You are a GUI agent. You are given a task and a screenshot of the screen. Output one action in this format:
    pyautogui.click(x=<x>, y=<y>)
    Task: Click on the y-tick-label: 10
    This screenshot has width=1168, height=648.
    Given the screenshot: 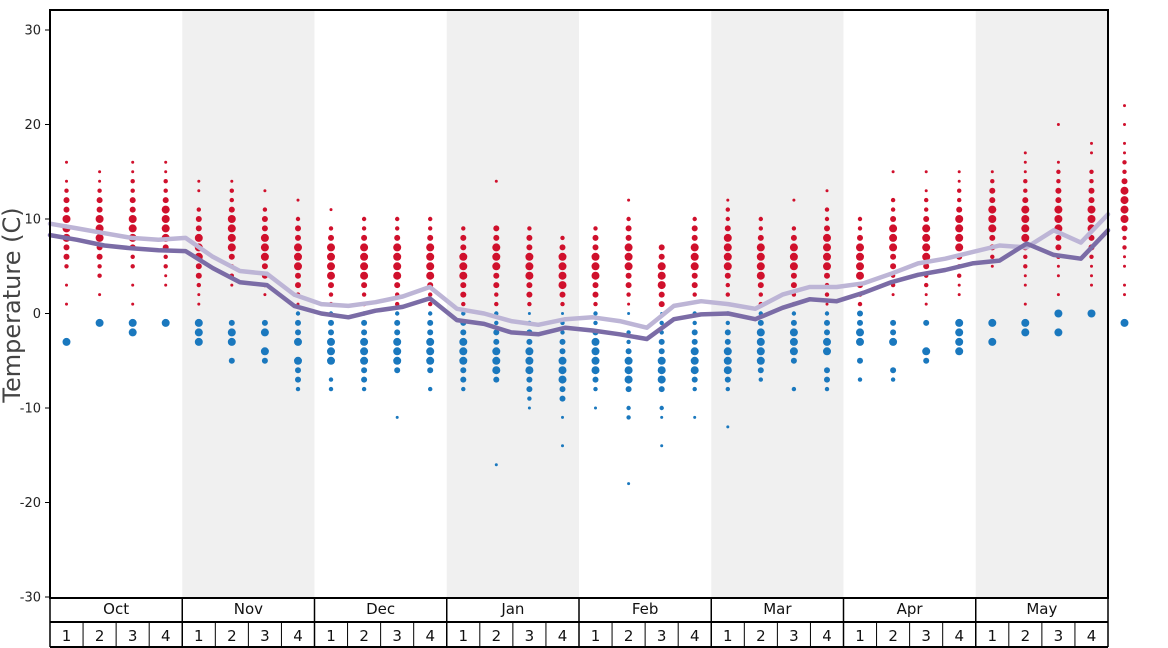 What is the action you would take?
    pyautogui.click(x=32, y=220)
    